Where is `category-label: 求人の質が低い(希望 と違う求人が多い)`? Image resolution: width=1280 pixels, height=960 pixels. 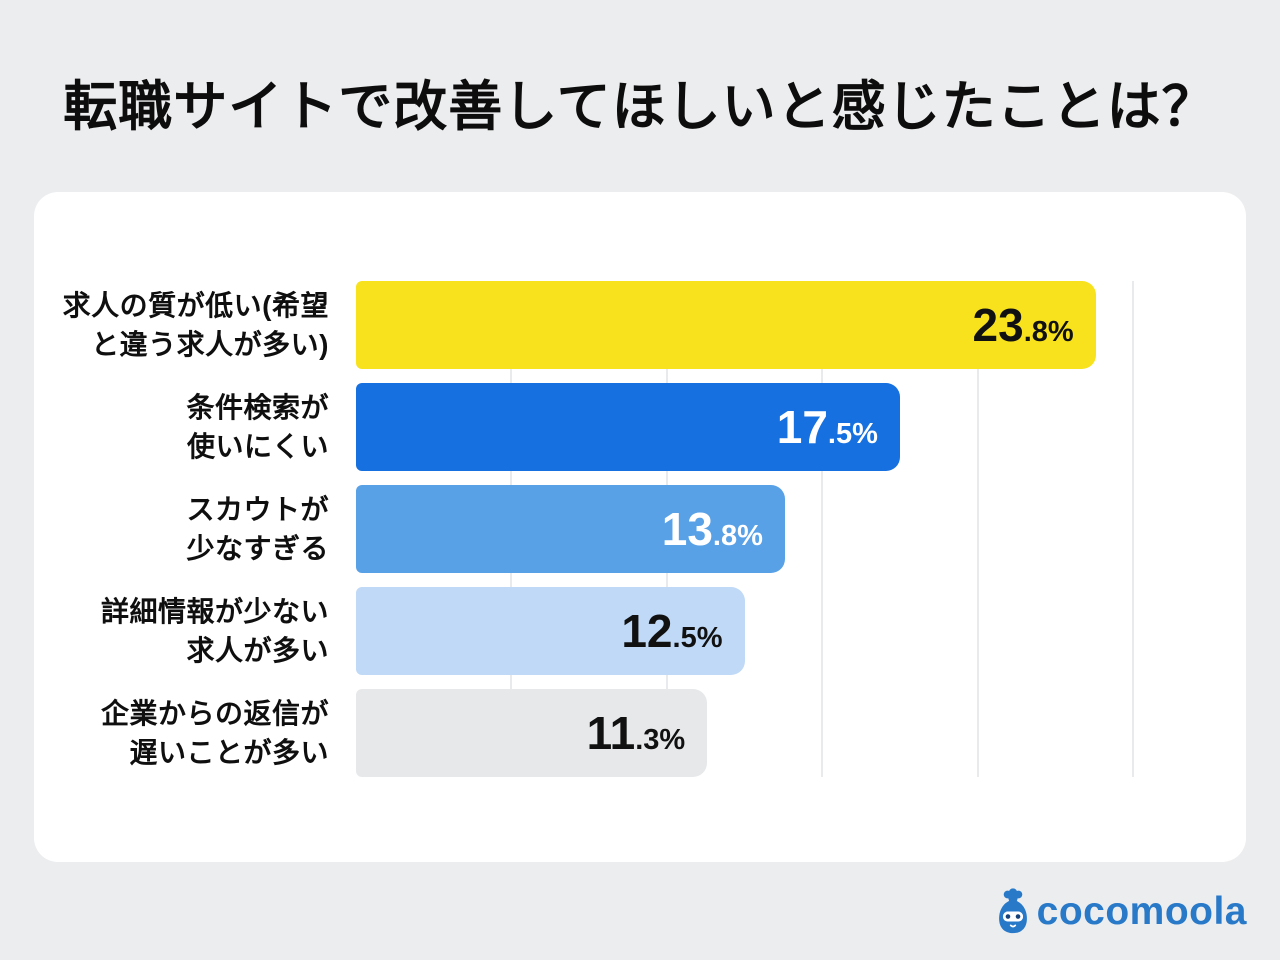
category-label: 求人の質が低い(希望 と違う求人が多い) is located at coordinates (186, 325).